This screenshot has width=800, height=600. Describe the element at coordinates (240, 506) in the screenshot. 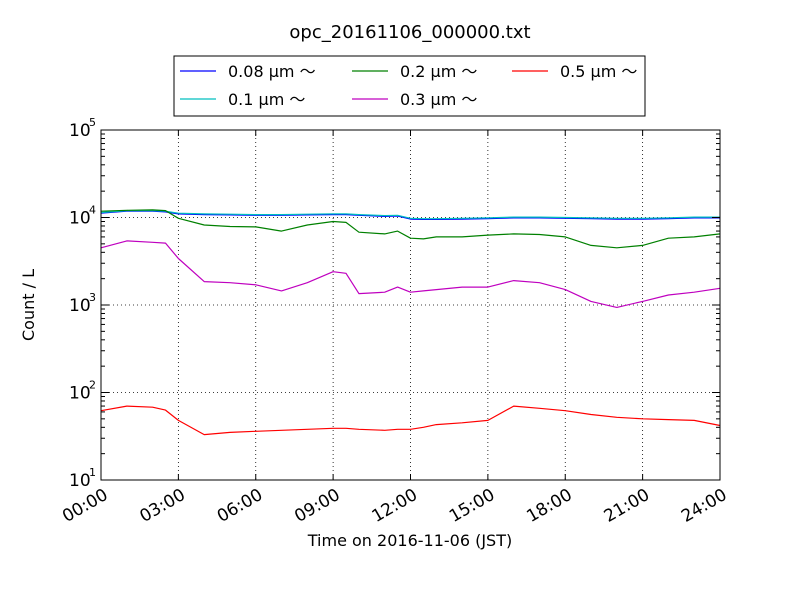

I see `x-tick-label: 06:00` at that location.